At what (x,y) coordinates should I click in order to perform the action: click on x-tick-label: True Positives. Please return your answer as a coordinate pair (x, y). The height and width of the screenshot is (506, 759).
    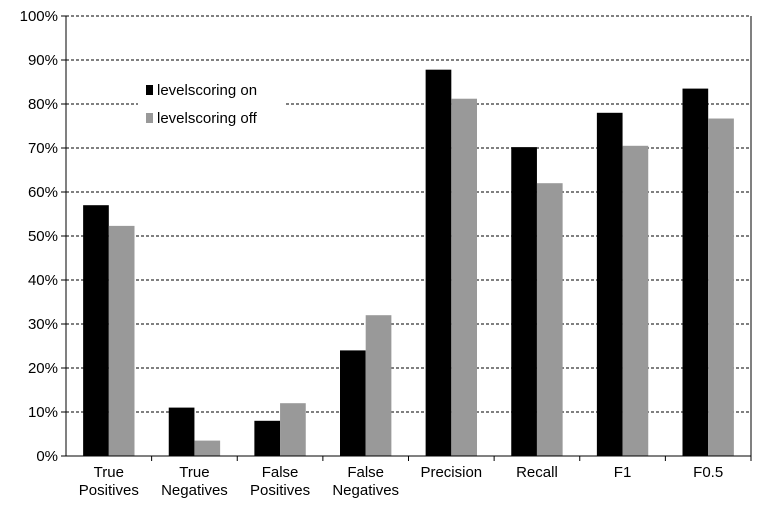
    Looking at the image, I should click on (109, 481).